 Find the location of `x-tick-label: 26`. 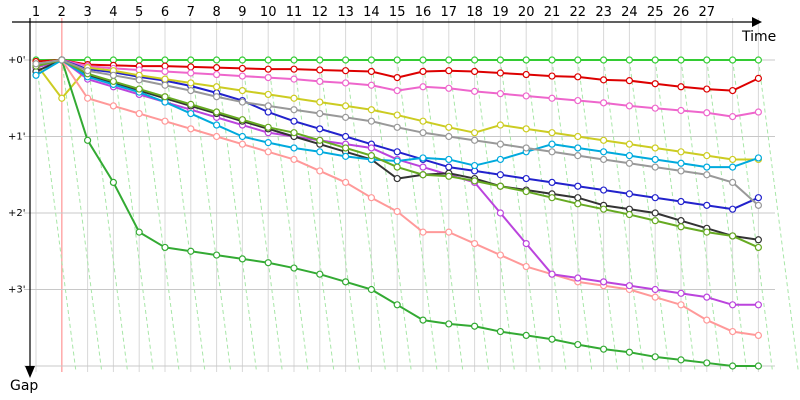

x-tick-label: 26 is located at coordinates (681, 12).